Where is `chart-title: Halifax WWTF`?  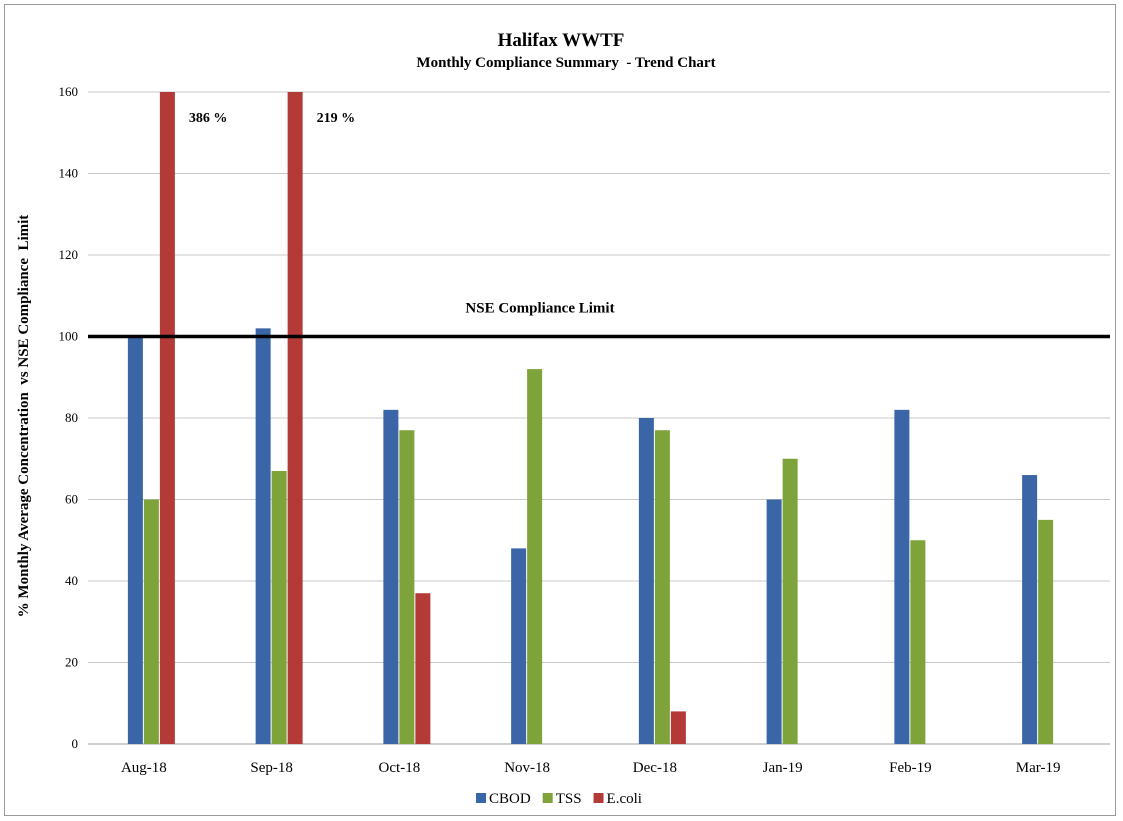
chart-title: Halifax WWTF is located at coordinates (561, 40).